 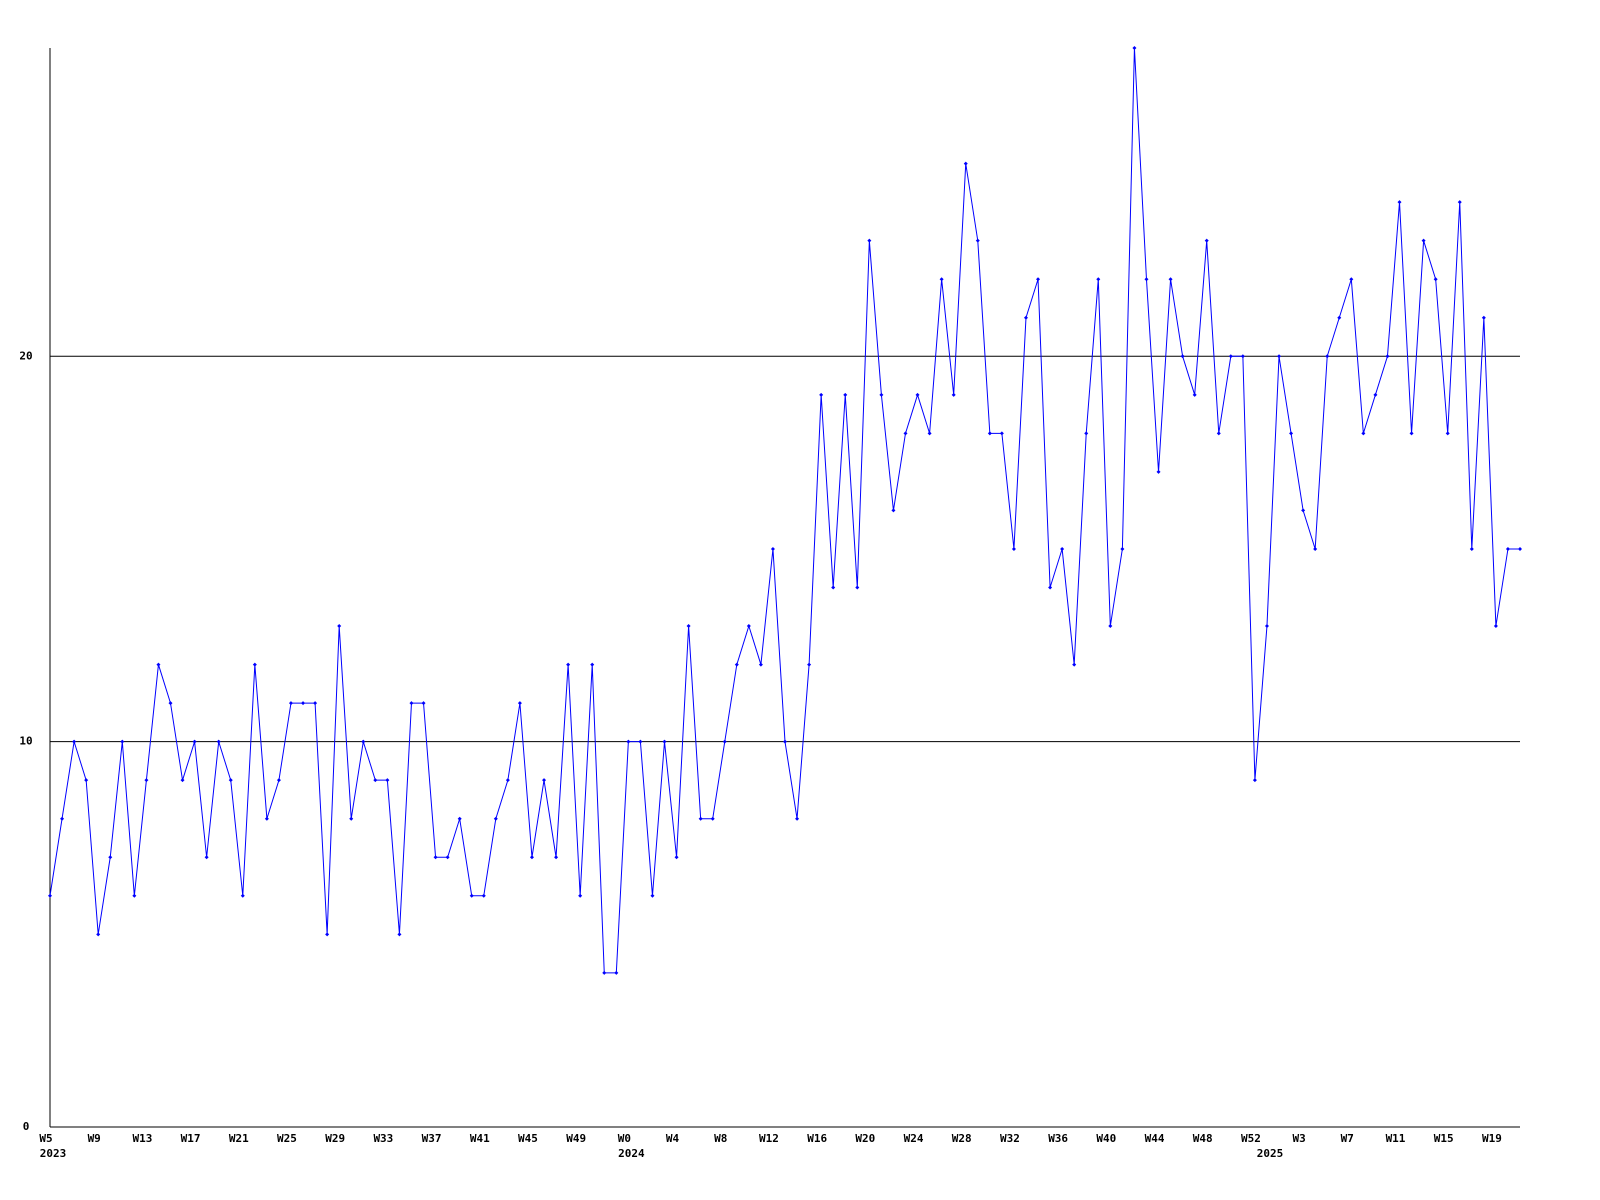 I want to click on x-tick-label: W9, so click(x=94, y=1138).